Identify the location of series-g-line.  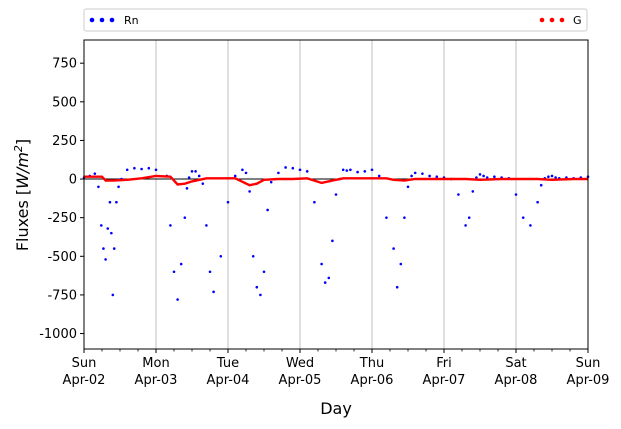
(336, 180).